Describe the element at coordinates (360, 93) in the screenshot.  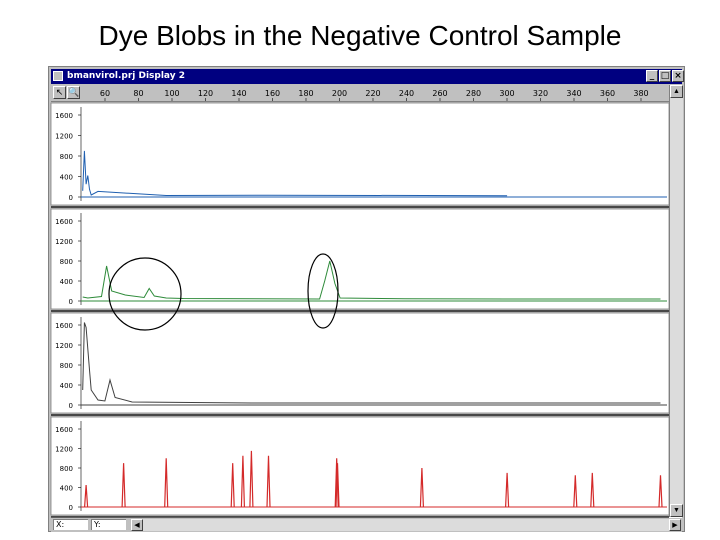
I see `ruler-bar: ↖ 🔍` at that location.